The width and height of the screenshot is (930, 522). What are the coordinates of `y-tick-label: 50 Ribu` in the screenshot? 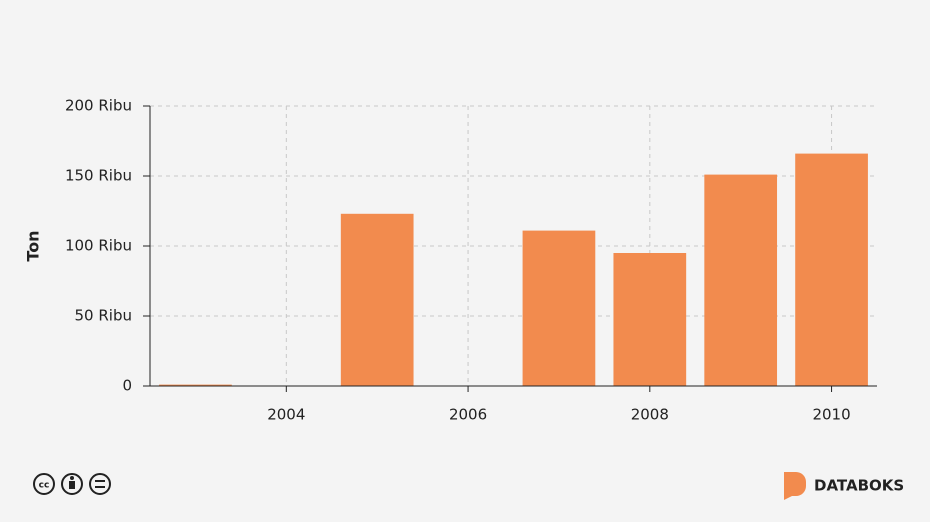 It's located at (103, 316).